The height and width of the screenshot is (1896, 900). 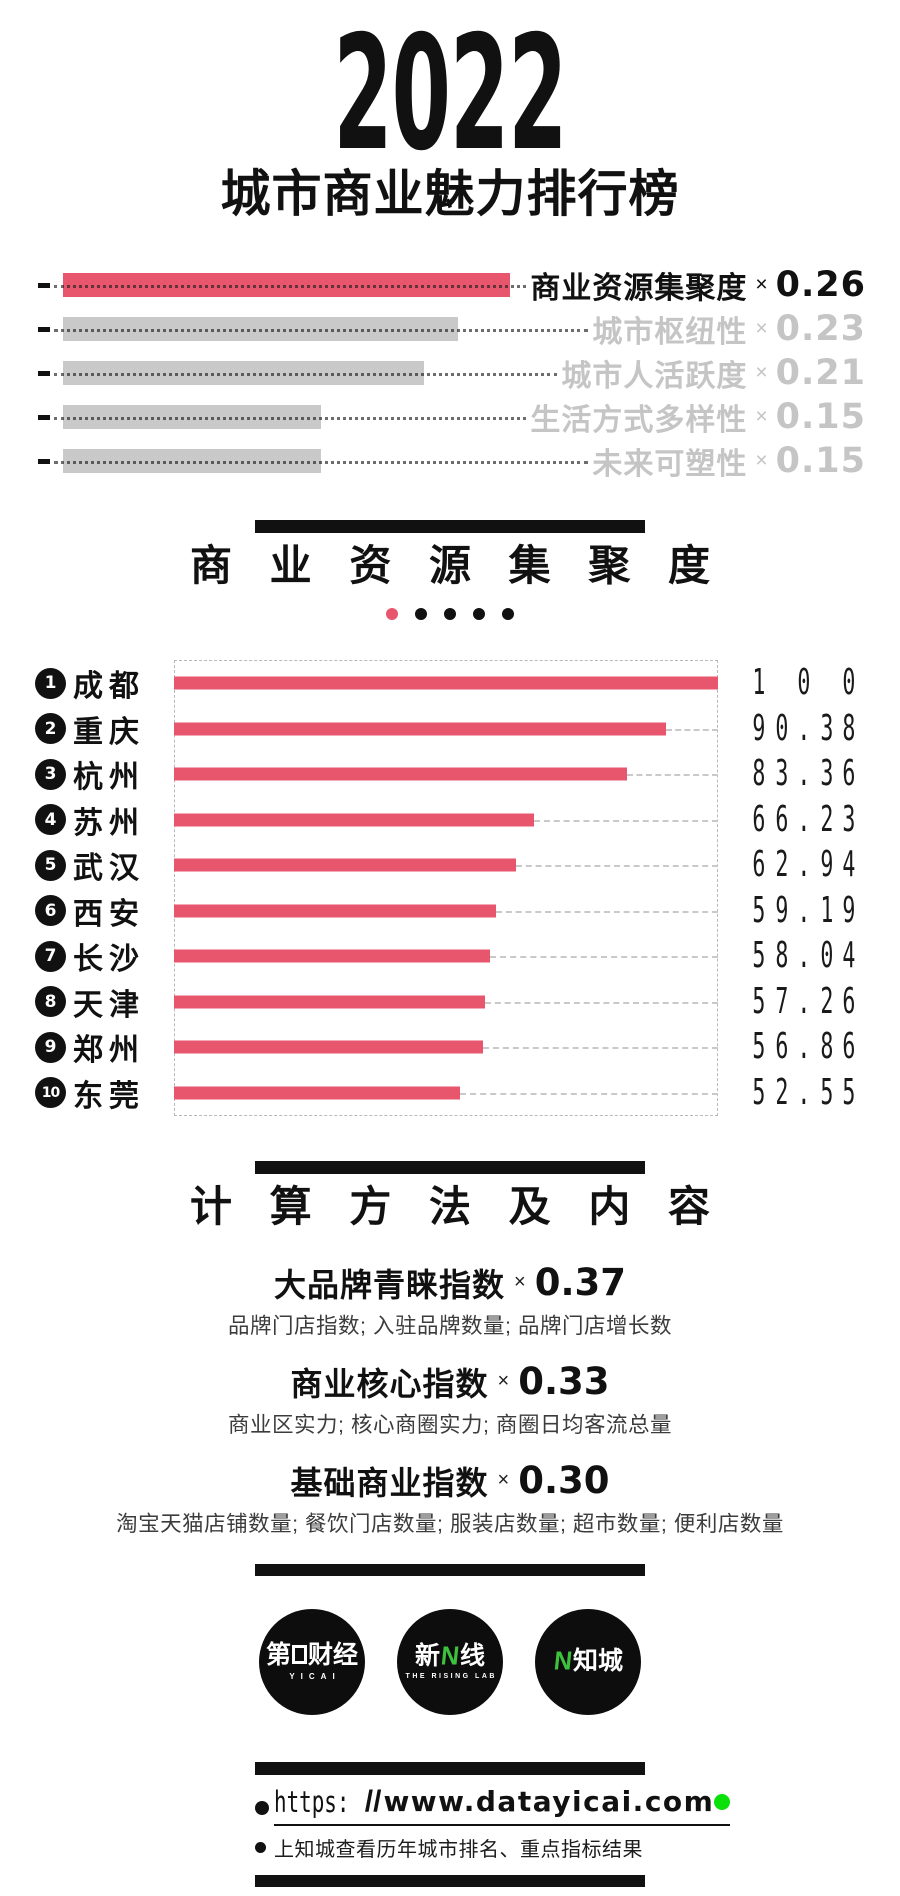 I want to click on weight-value: 0.21, so click(x=820, y=373).